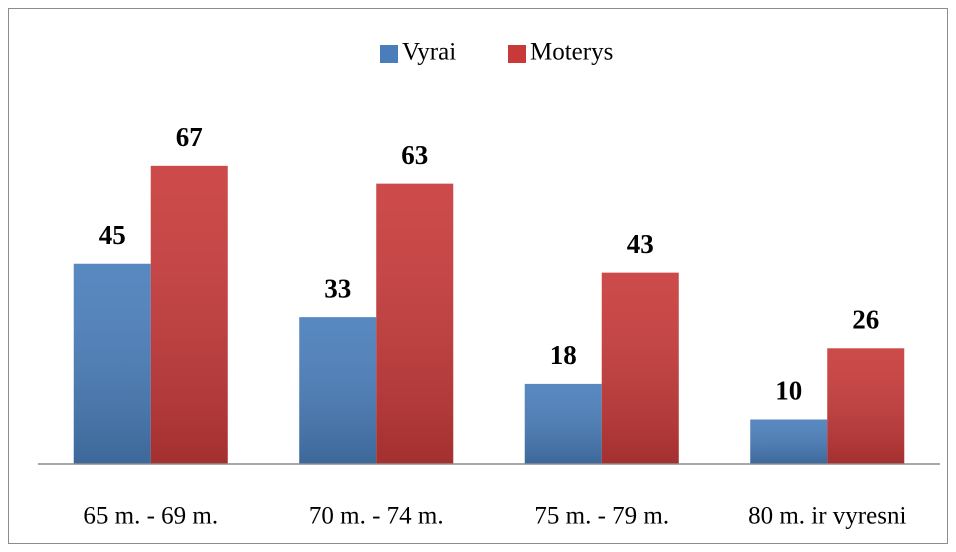 This screenshot has height=552, width=956. What do you see at coordinates (865, 320) in the screenshot?
I see `data-label: 26` at bounding box center [865, 320].